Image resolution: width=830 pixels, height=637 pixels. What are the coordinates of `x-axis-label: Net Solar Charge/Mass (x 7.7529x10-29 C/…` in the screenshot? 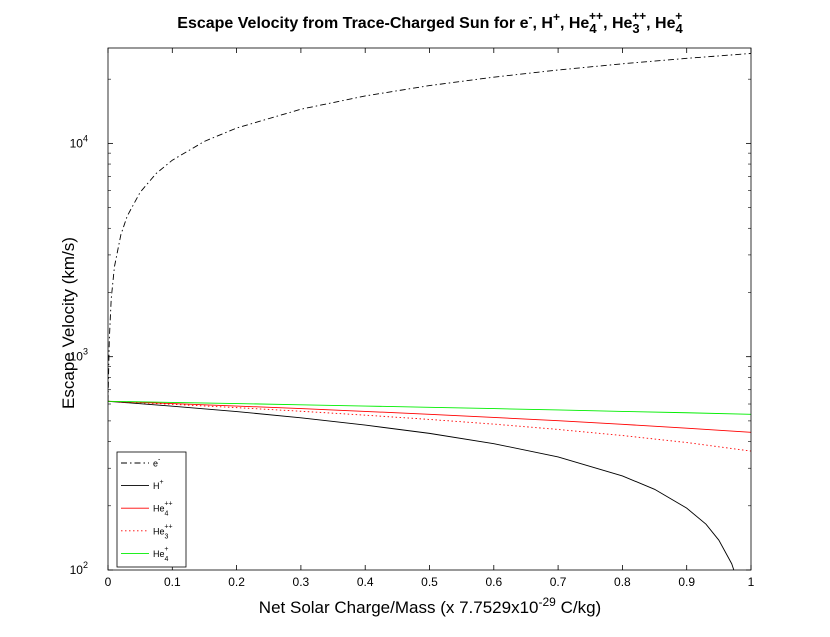 It's located at (430, 606).